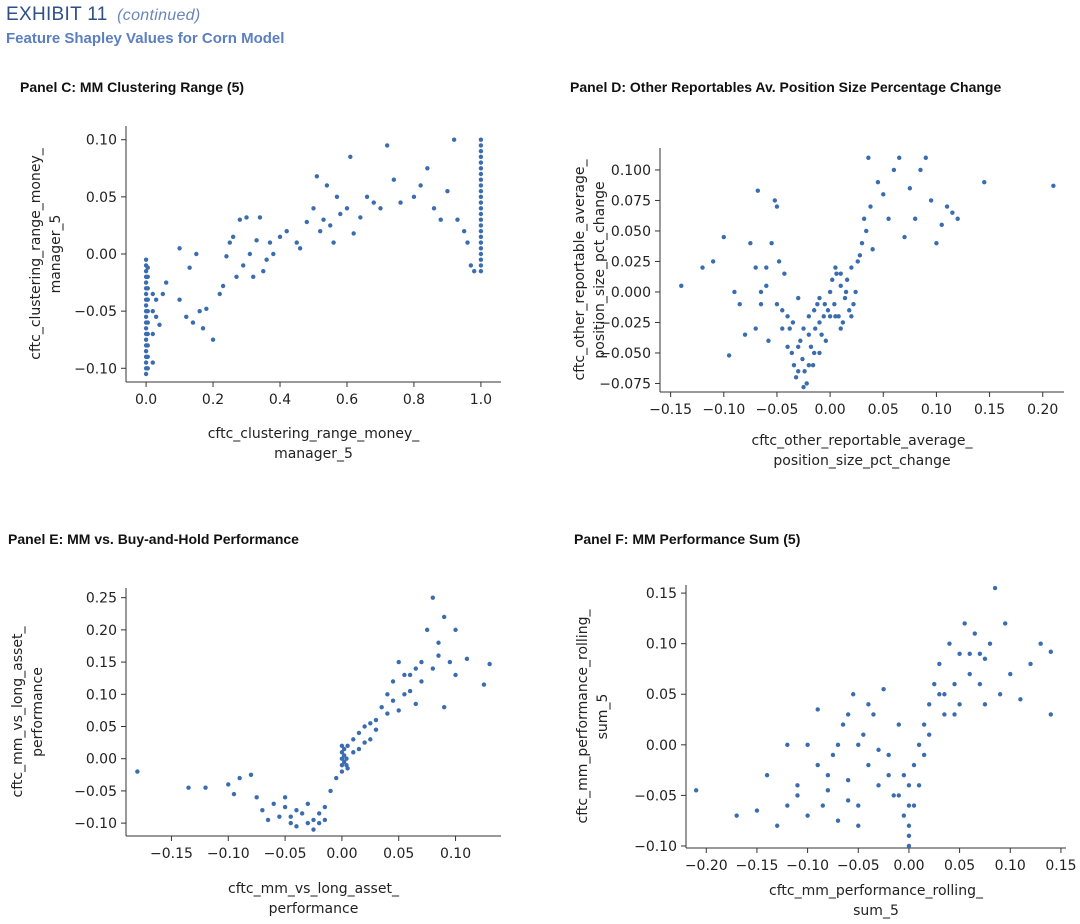 This screenshot has width=1080, height=924. Describe the element at coordinates (687, 539) in the screenshot. I see `panel-f-title: Panel F: MM Performance Sum (5)` at that location.